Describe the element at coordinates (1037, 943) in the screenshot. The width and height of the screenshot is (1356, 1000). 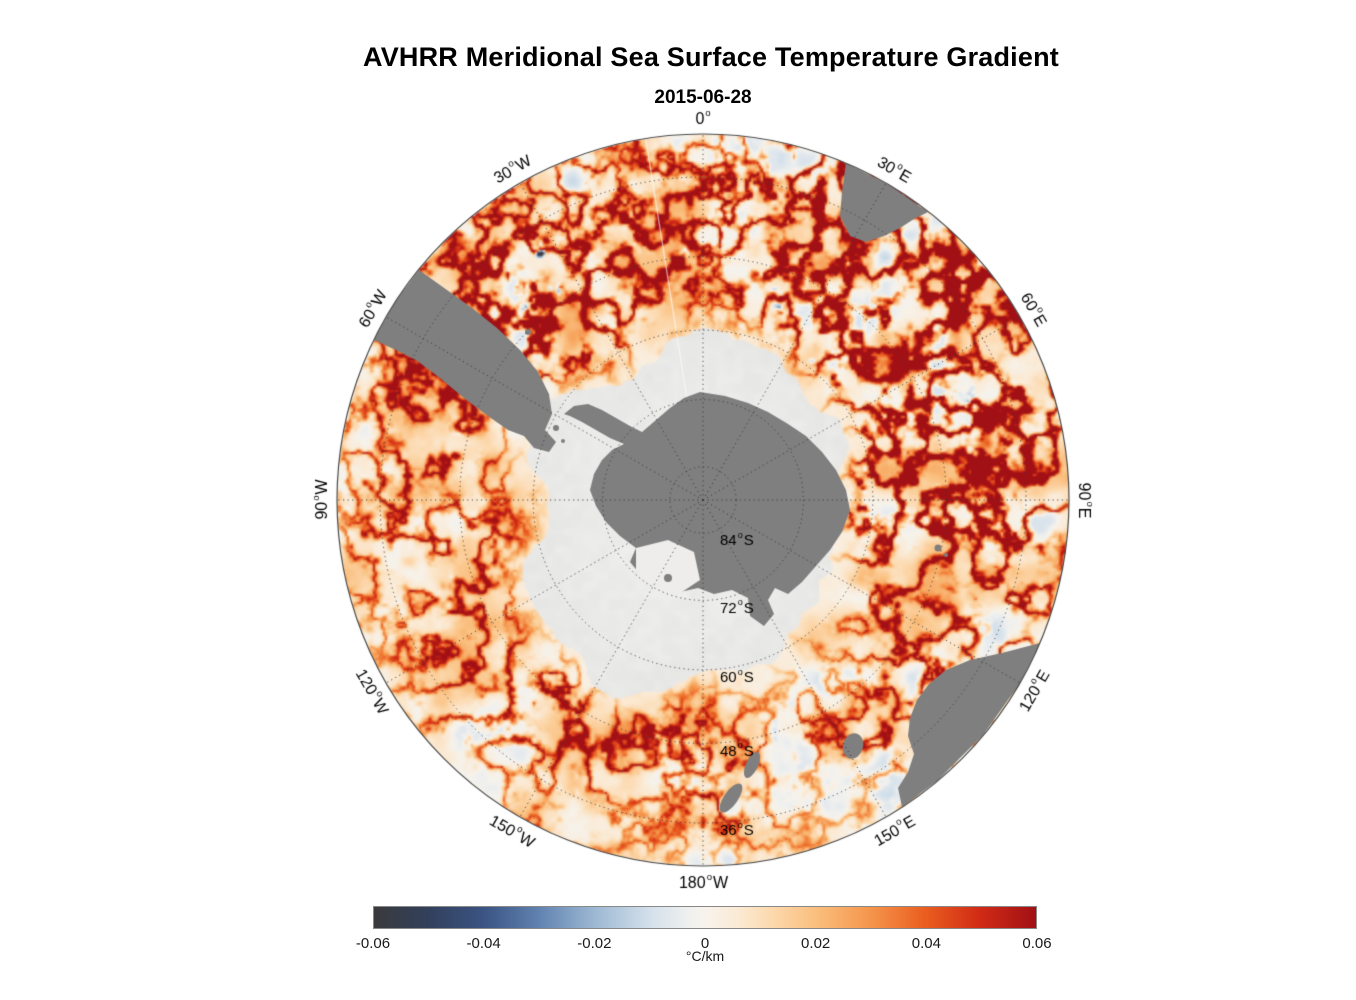
I see `colorbar-tick: 0.06` at that location.